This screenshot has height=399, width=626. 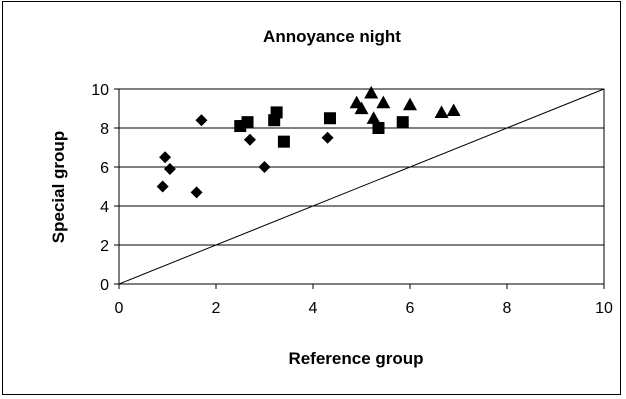 I want to click on y-tick-label-5: 10, so click(x=100, y=90).